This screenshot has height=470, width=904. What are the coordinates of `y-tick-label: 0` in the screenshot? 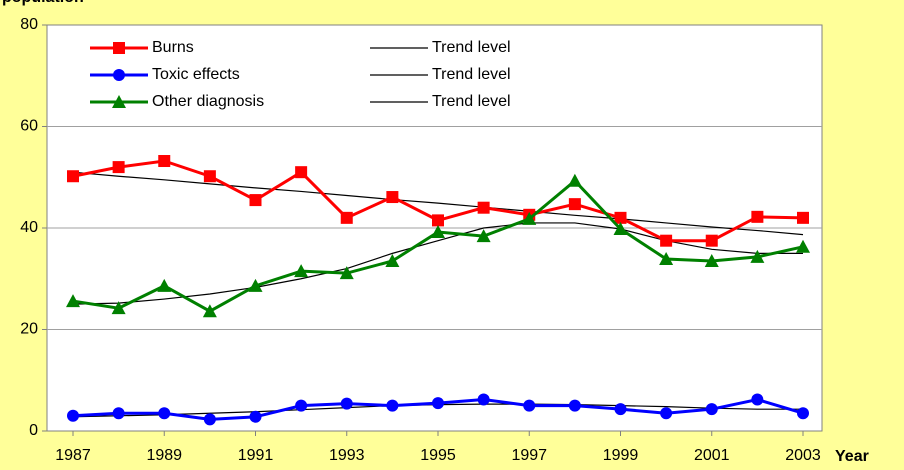 It's located at (33, 430).